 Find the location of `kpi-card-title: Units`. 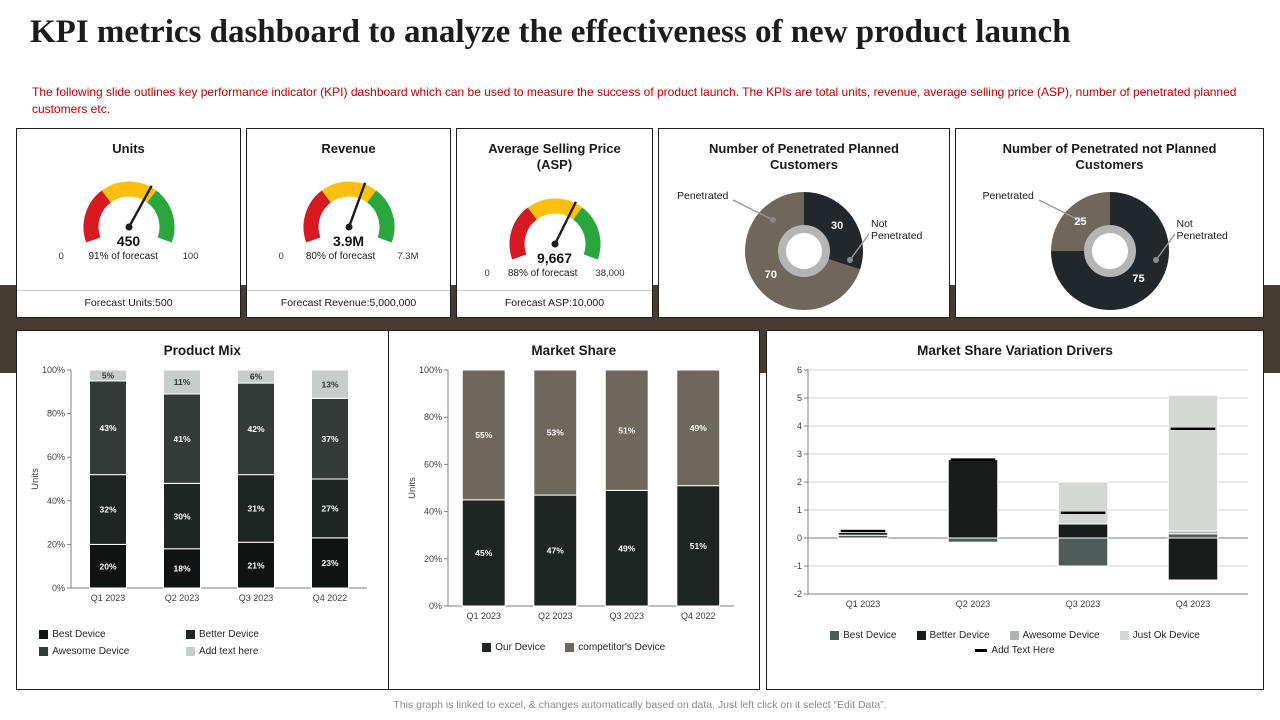

kpi-card-title: Units is located at coordinates (128, 148).